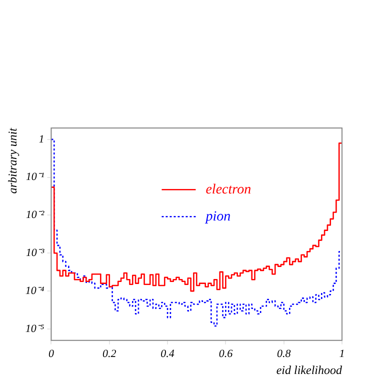  I want to click on x-tick-label: 0.4, so click(167, 354).